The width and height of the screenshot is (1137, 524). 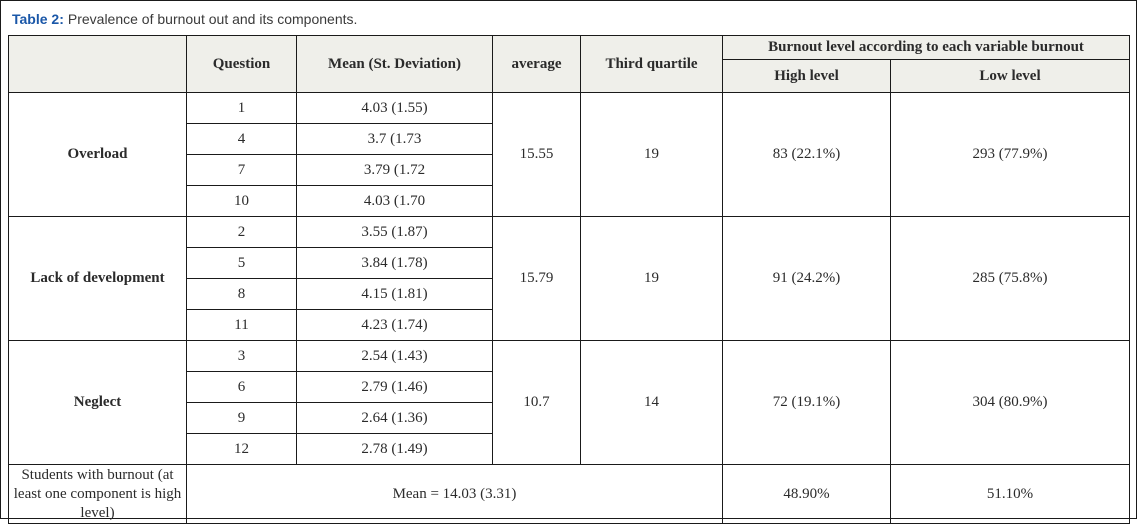 I want to click on mean-cell: 4.03 (1.55), so click(x=394, y=108).